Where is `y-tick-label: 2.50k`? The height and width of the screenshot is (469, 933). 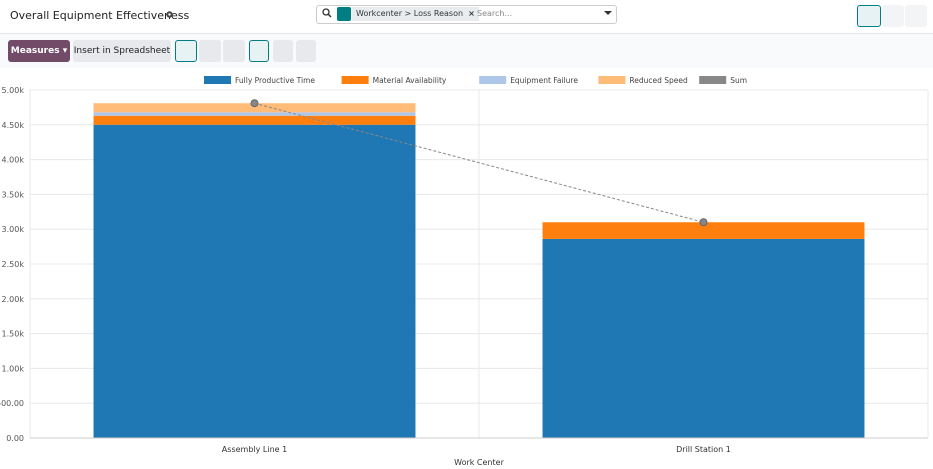
y-tick-label: 2.50k is located at coordinates (13, 264).